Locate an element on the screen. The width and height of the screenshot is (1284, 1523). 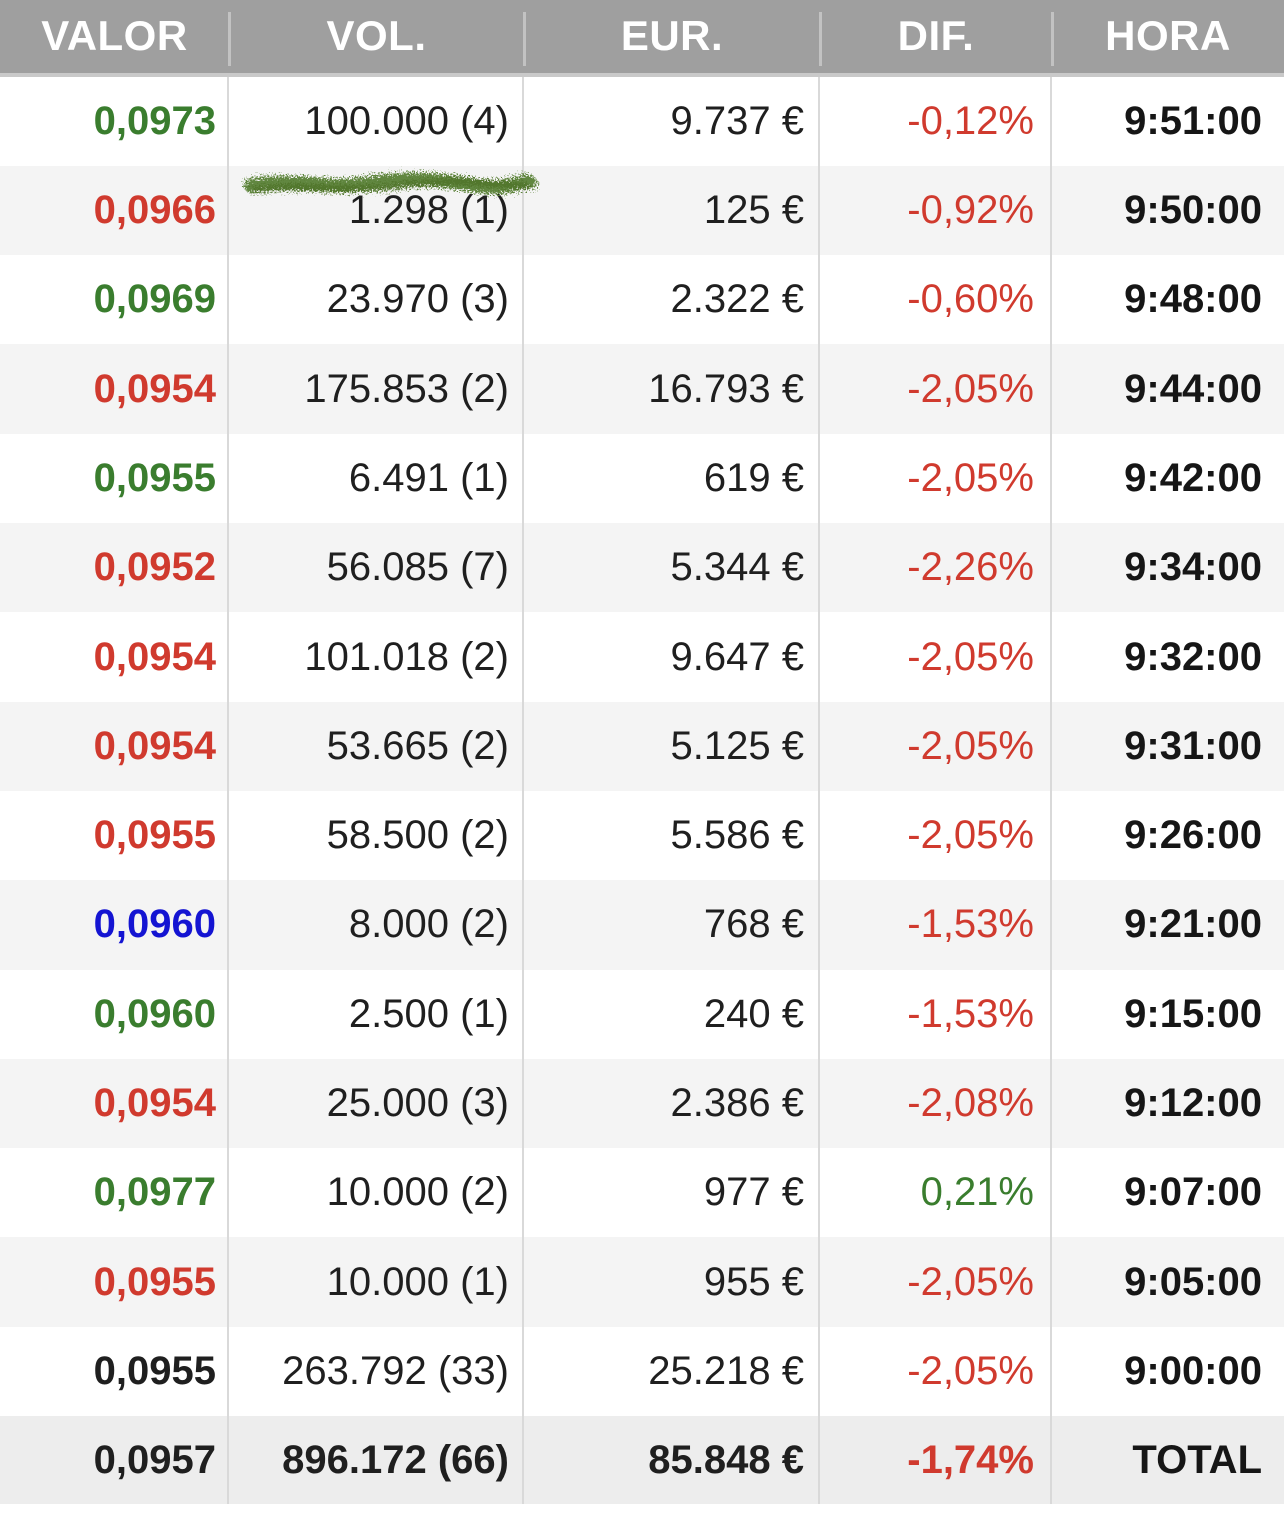
diff-cell: -0,60% is located at coordinates (936, 300).